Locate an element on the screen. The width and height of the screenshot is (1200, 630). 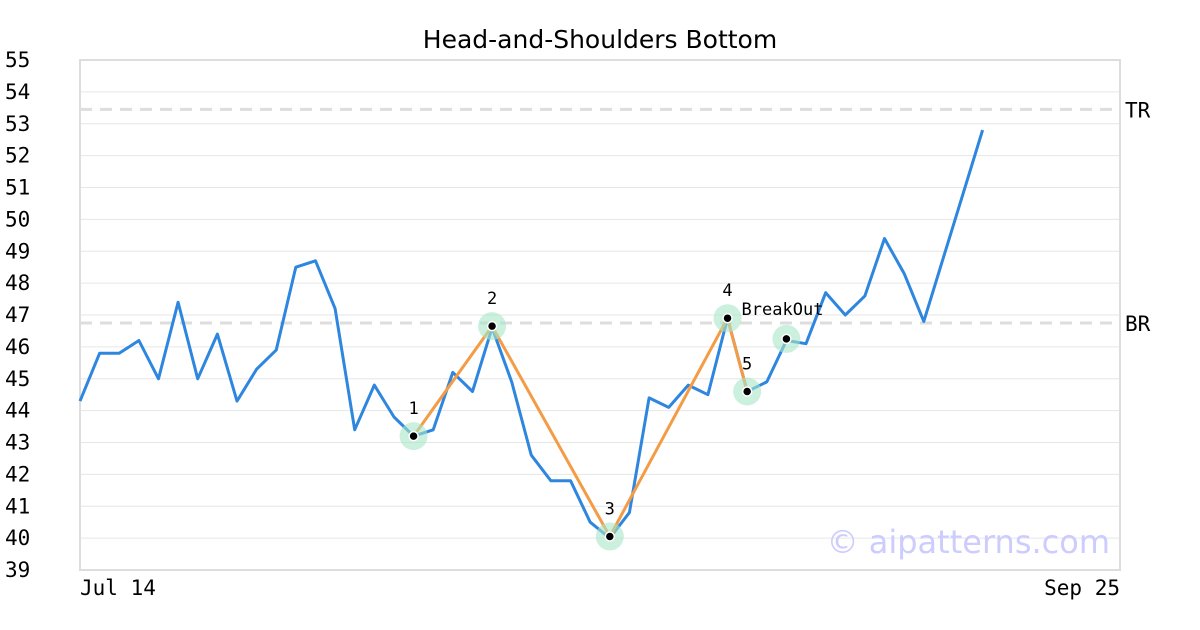
pattern-label-2: 2 is located at coordinates (492, 299).